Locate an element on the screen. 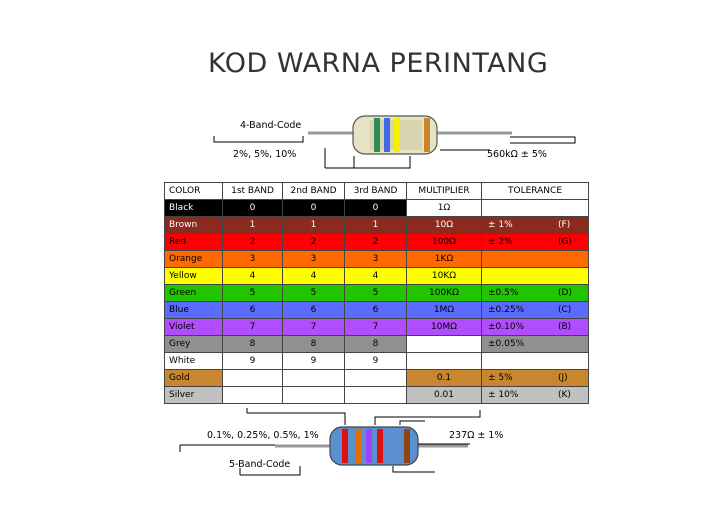 The image size is (728, 514). tolerance-value: ± 10% is located at coordinates (503, 395).